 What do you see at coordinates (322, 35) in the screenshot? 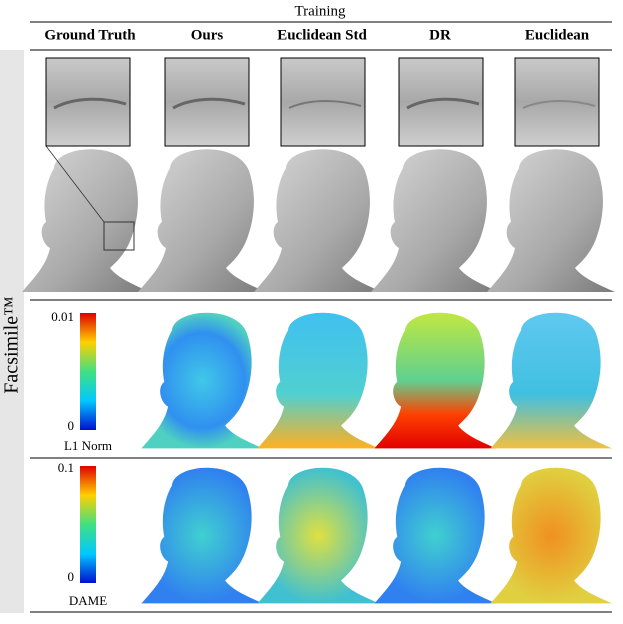
I see `column-header: Euclidean Std` at bounding box center [322, 35].